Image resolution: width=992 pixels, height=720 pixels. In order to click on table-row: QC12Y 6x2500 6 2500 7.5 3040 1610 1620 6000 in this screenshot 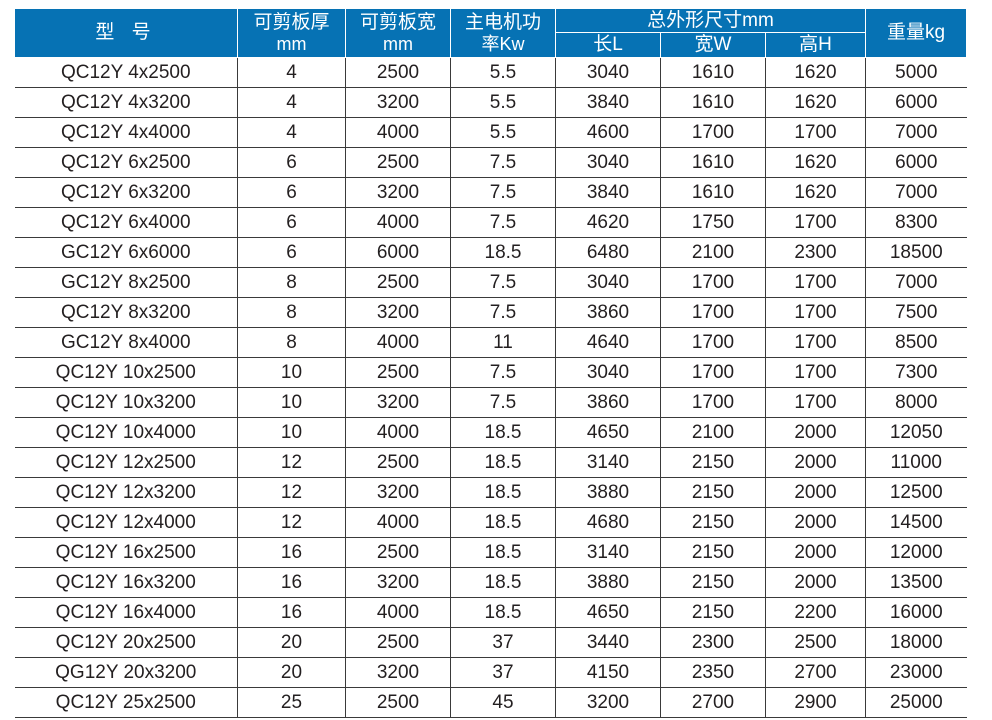, I will do `click(490, 162)`.